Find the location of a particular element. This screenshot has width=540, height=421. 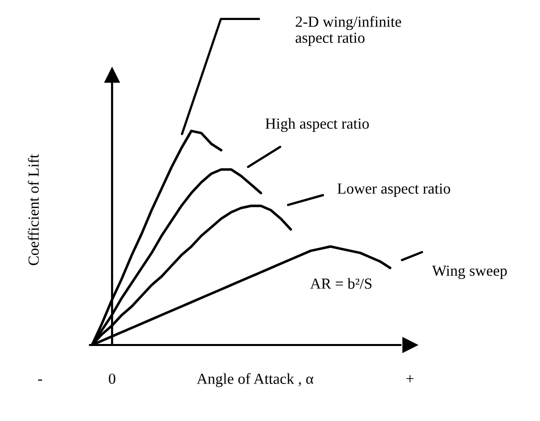

text: 0 is located at coordinates (112, 379).